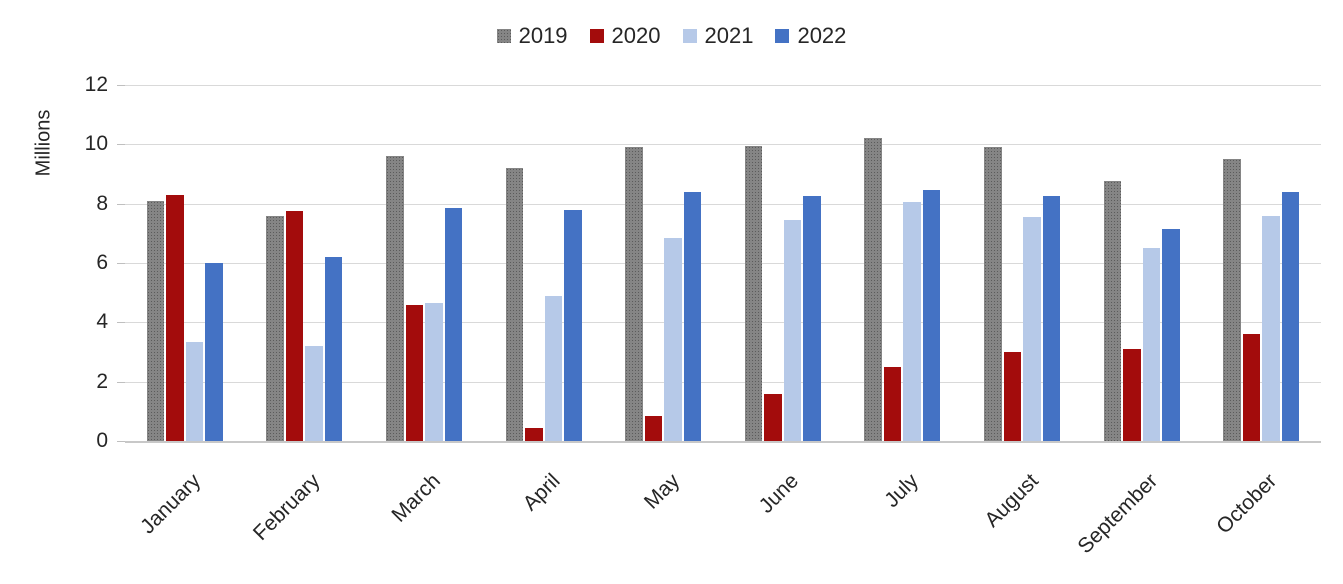 Image resolution: width=1343 pixels, height=584 pixels. What do you see at coordinates (414, 372) in the screenshot?
I see `bar-2020-march` at bounding box center [414, 372].